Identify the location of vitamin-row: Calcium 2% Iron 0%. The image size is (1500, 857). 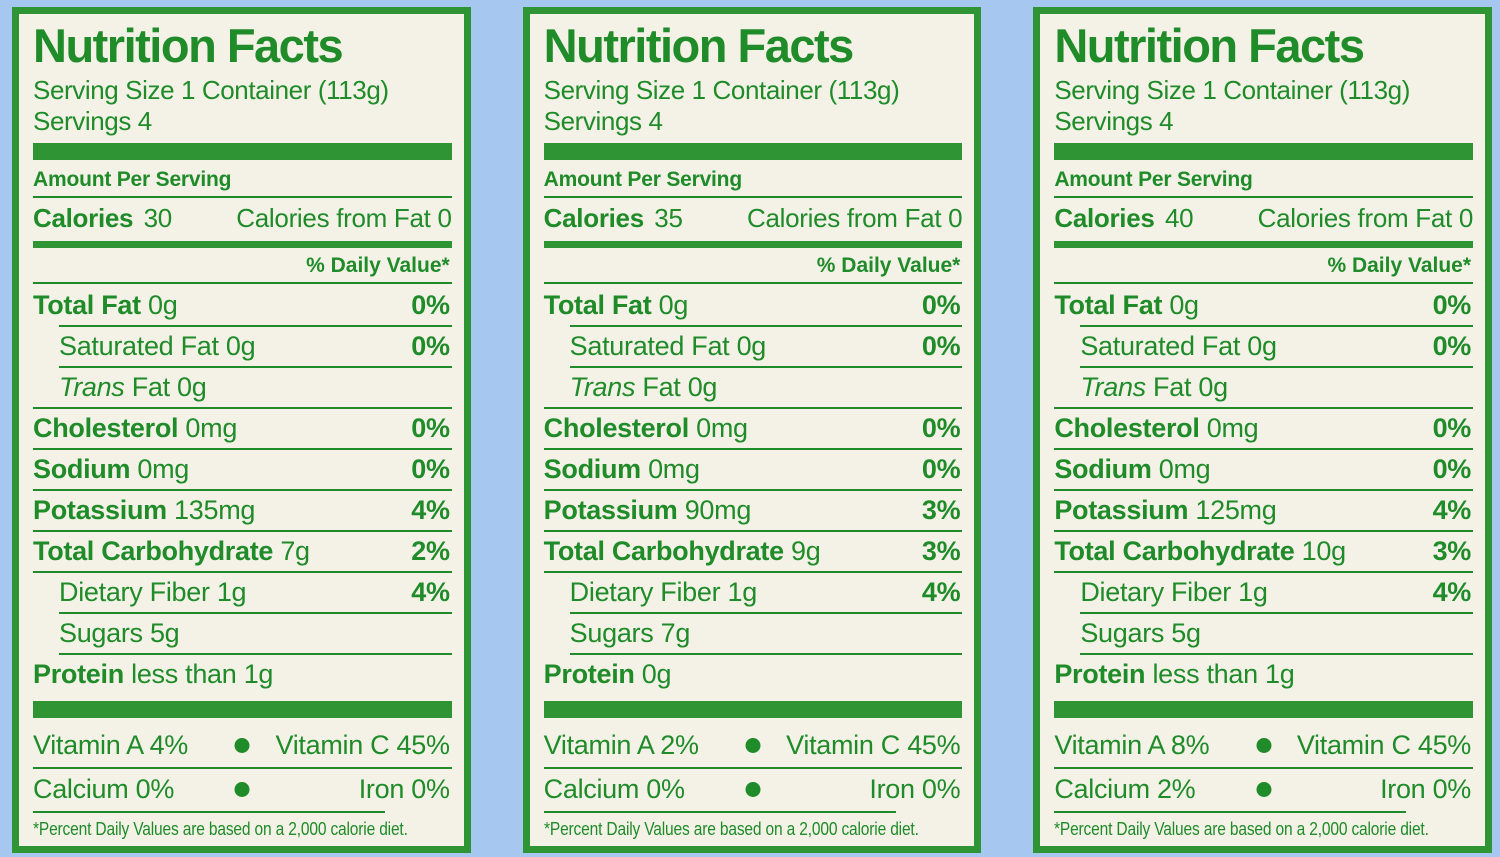
(1263, 788).